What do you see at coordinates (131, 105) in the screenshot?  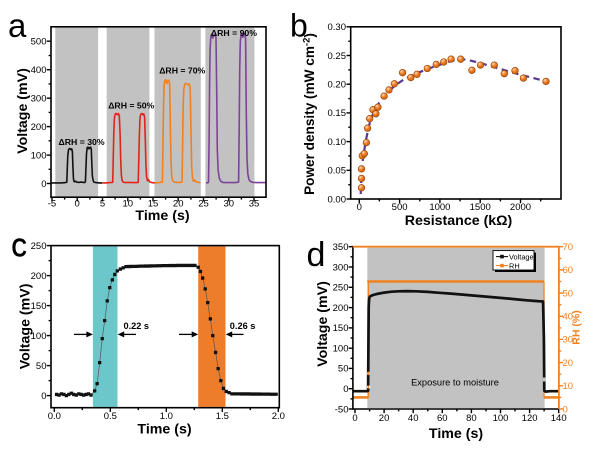 I see `svg-text: ΔRH = 50%` at bounding box center [131, 105].